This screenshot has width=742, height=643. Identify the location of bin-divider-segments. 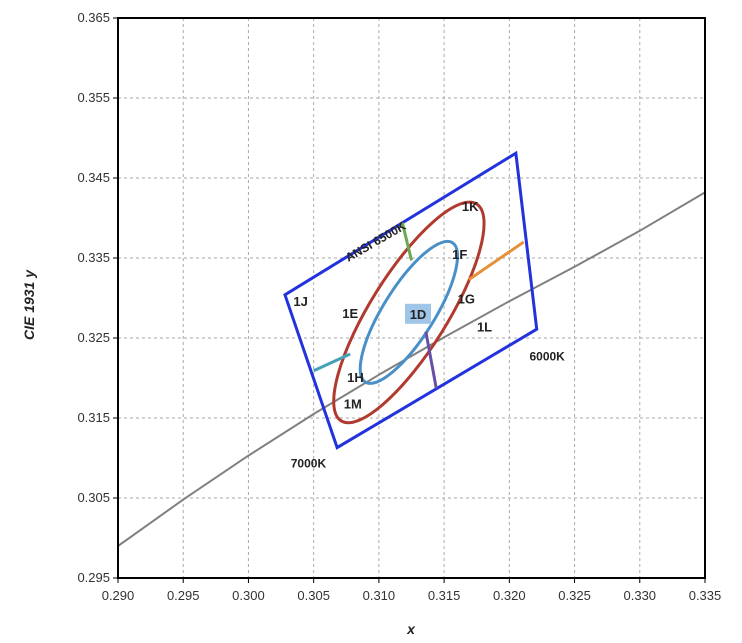
(419, 305).